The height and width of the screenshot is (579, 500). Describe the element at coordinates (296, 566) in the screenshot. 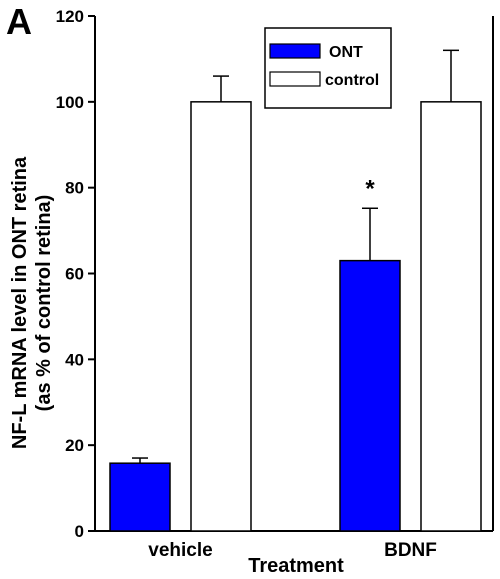

I see `x-axis-label: Treatment` at that location.